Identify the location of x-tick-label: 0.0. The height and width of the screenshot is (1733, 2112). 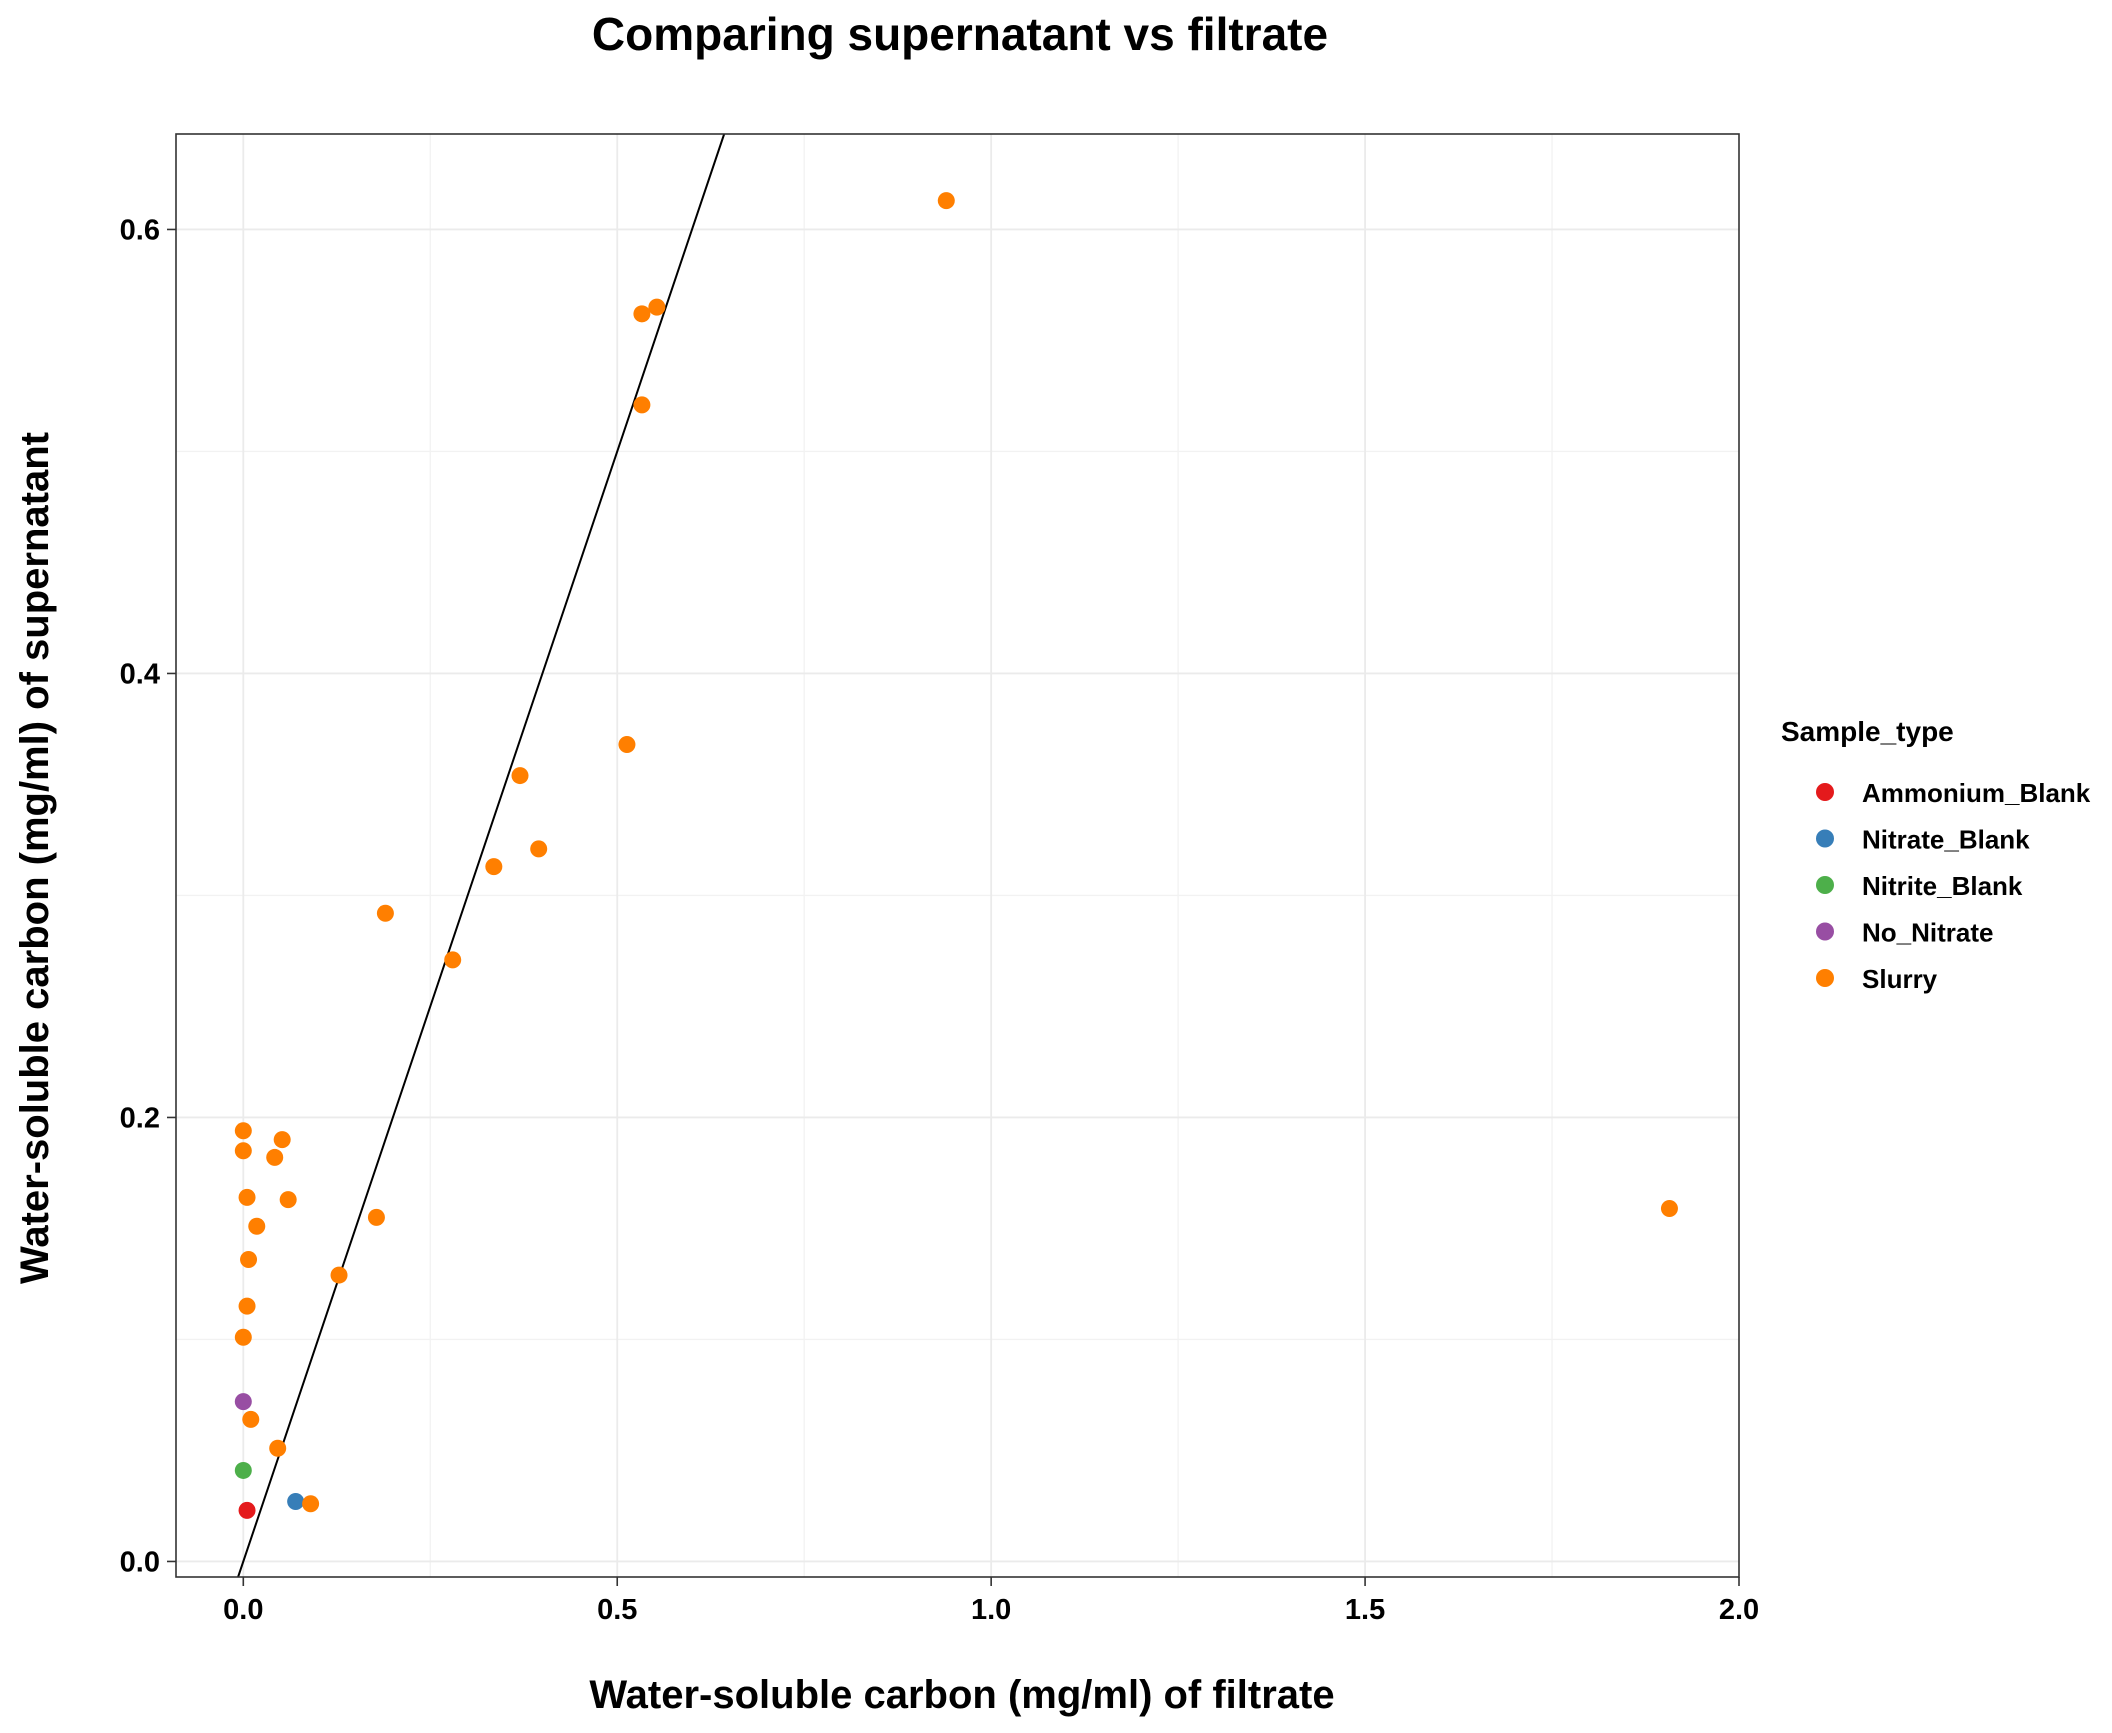
(243, 1610).